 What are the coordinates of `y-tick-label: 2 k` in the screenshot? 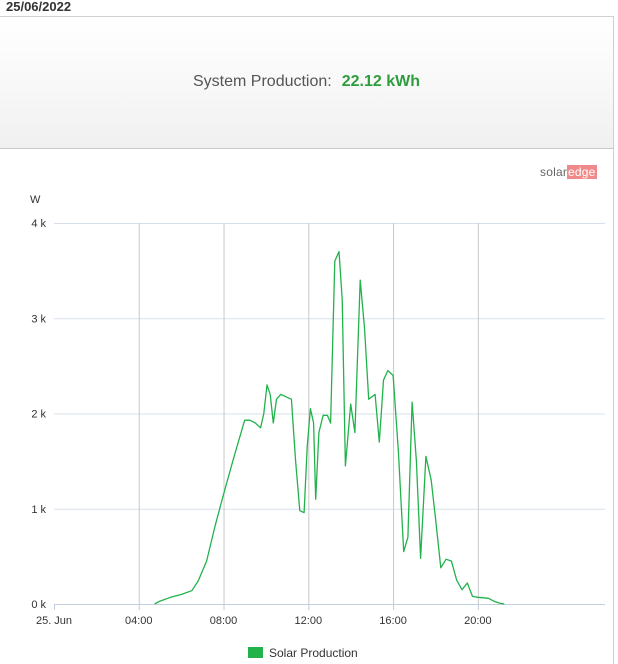 It's located at (38, 415).